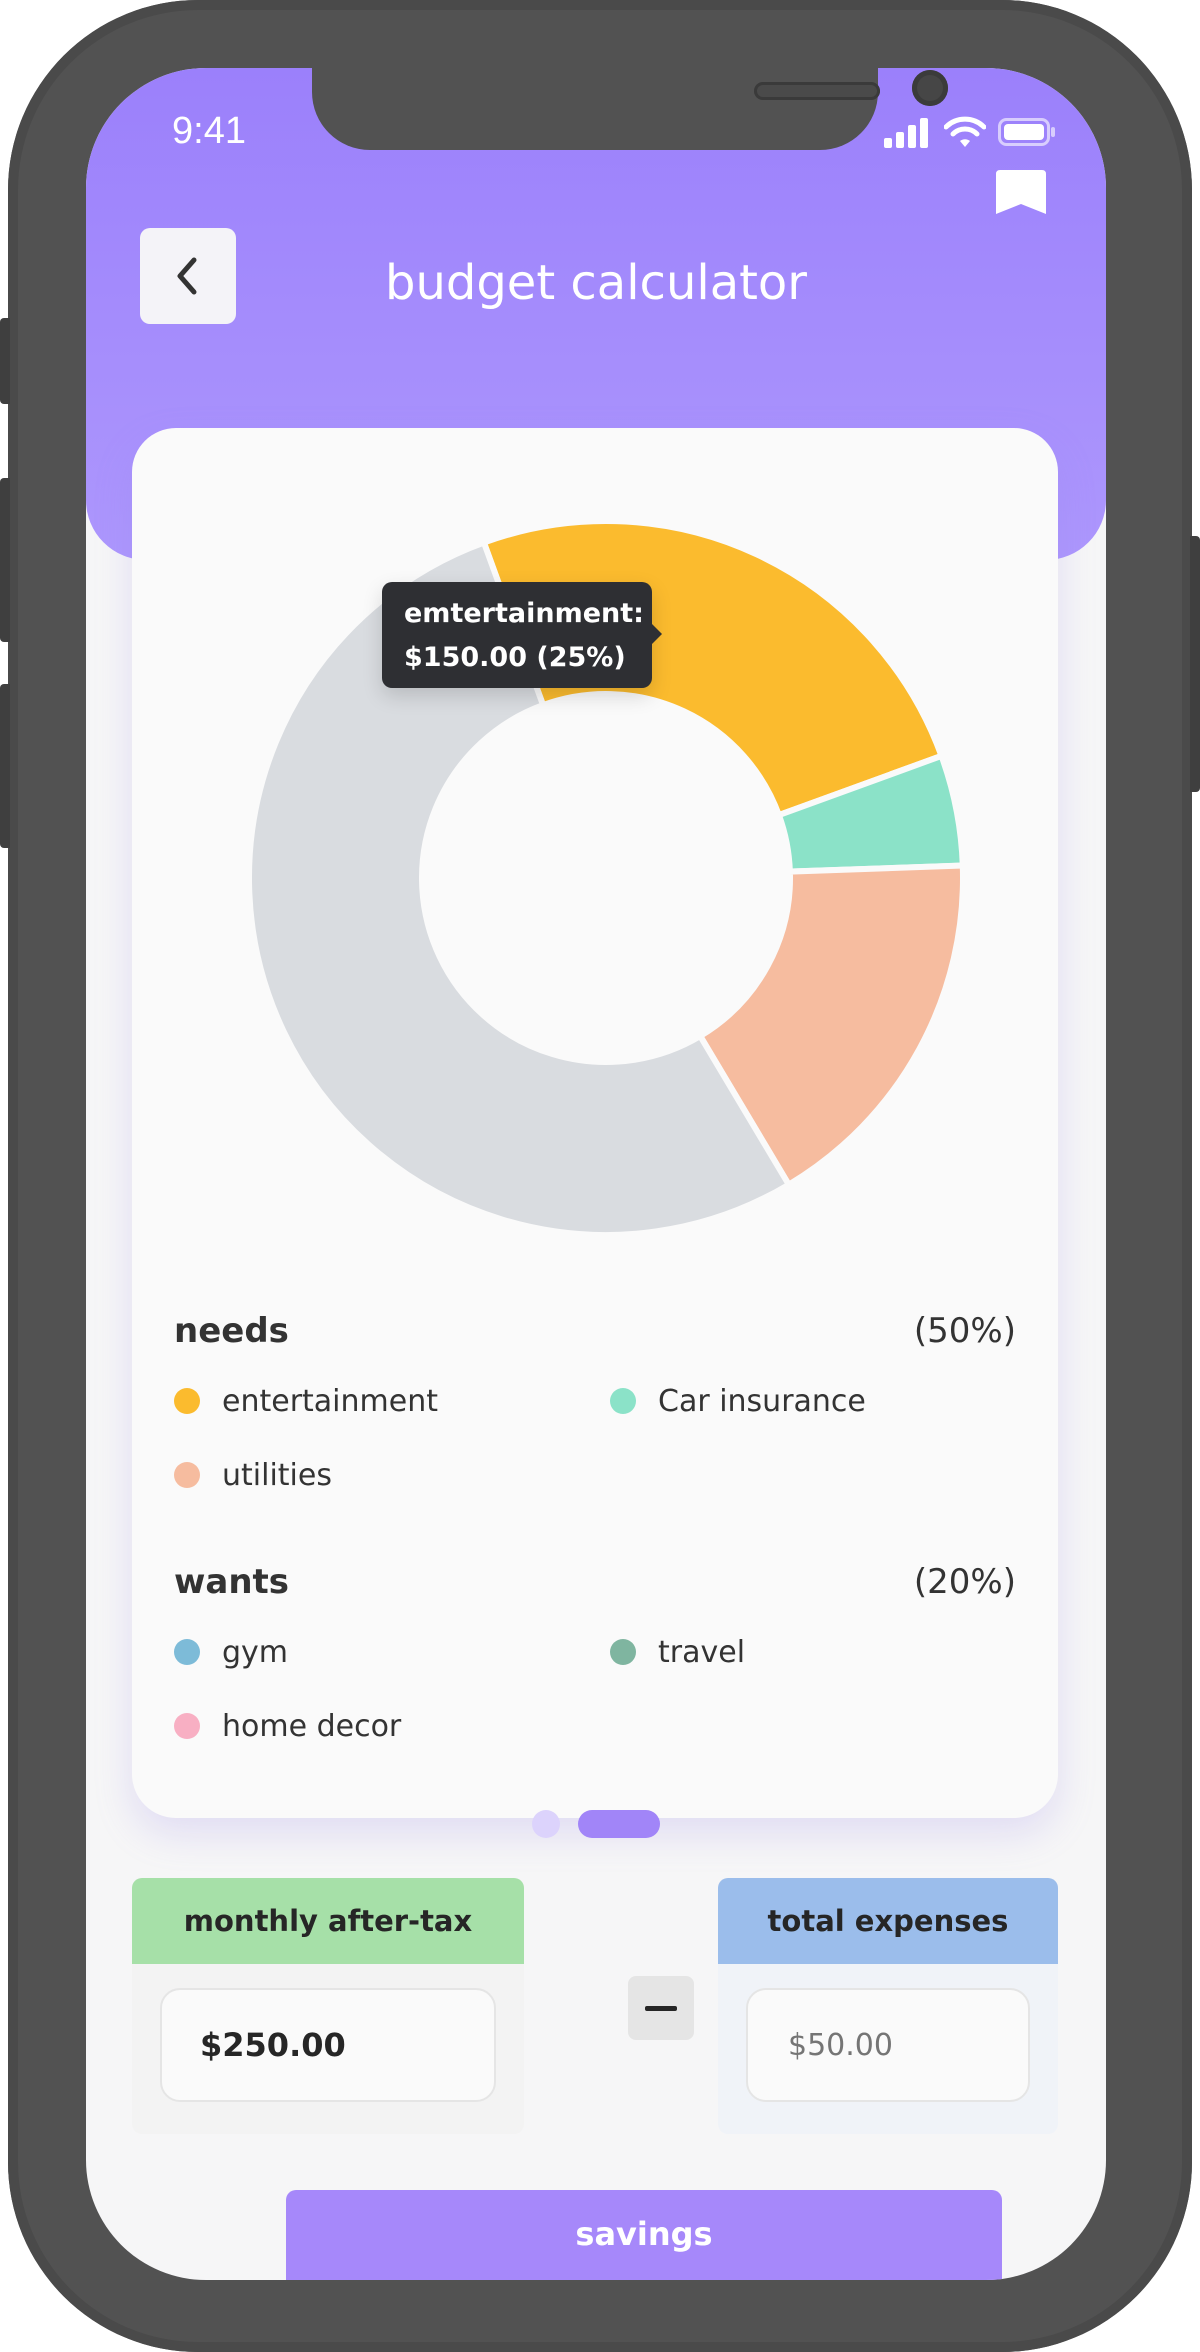  Describe the element at coordinates (328, 1951) in the screenshot. I see `income-label: monthly after-tax income` at that location.